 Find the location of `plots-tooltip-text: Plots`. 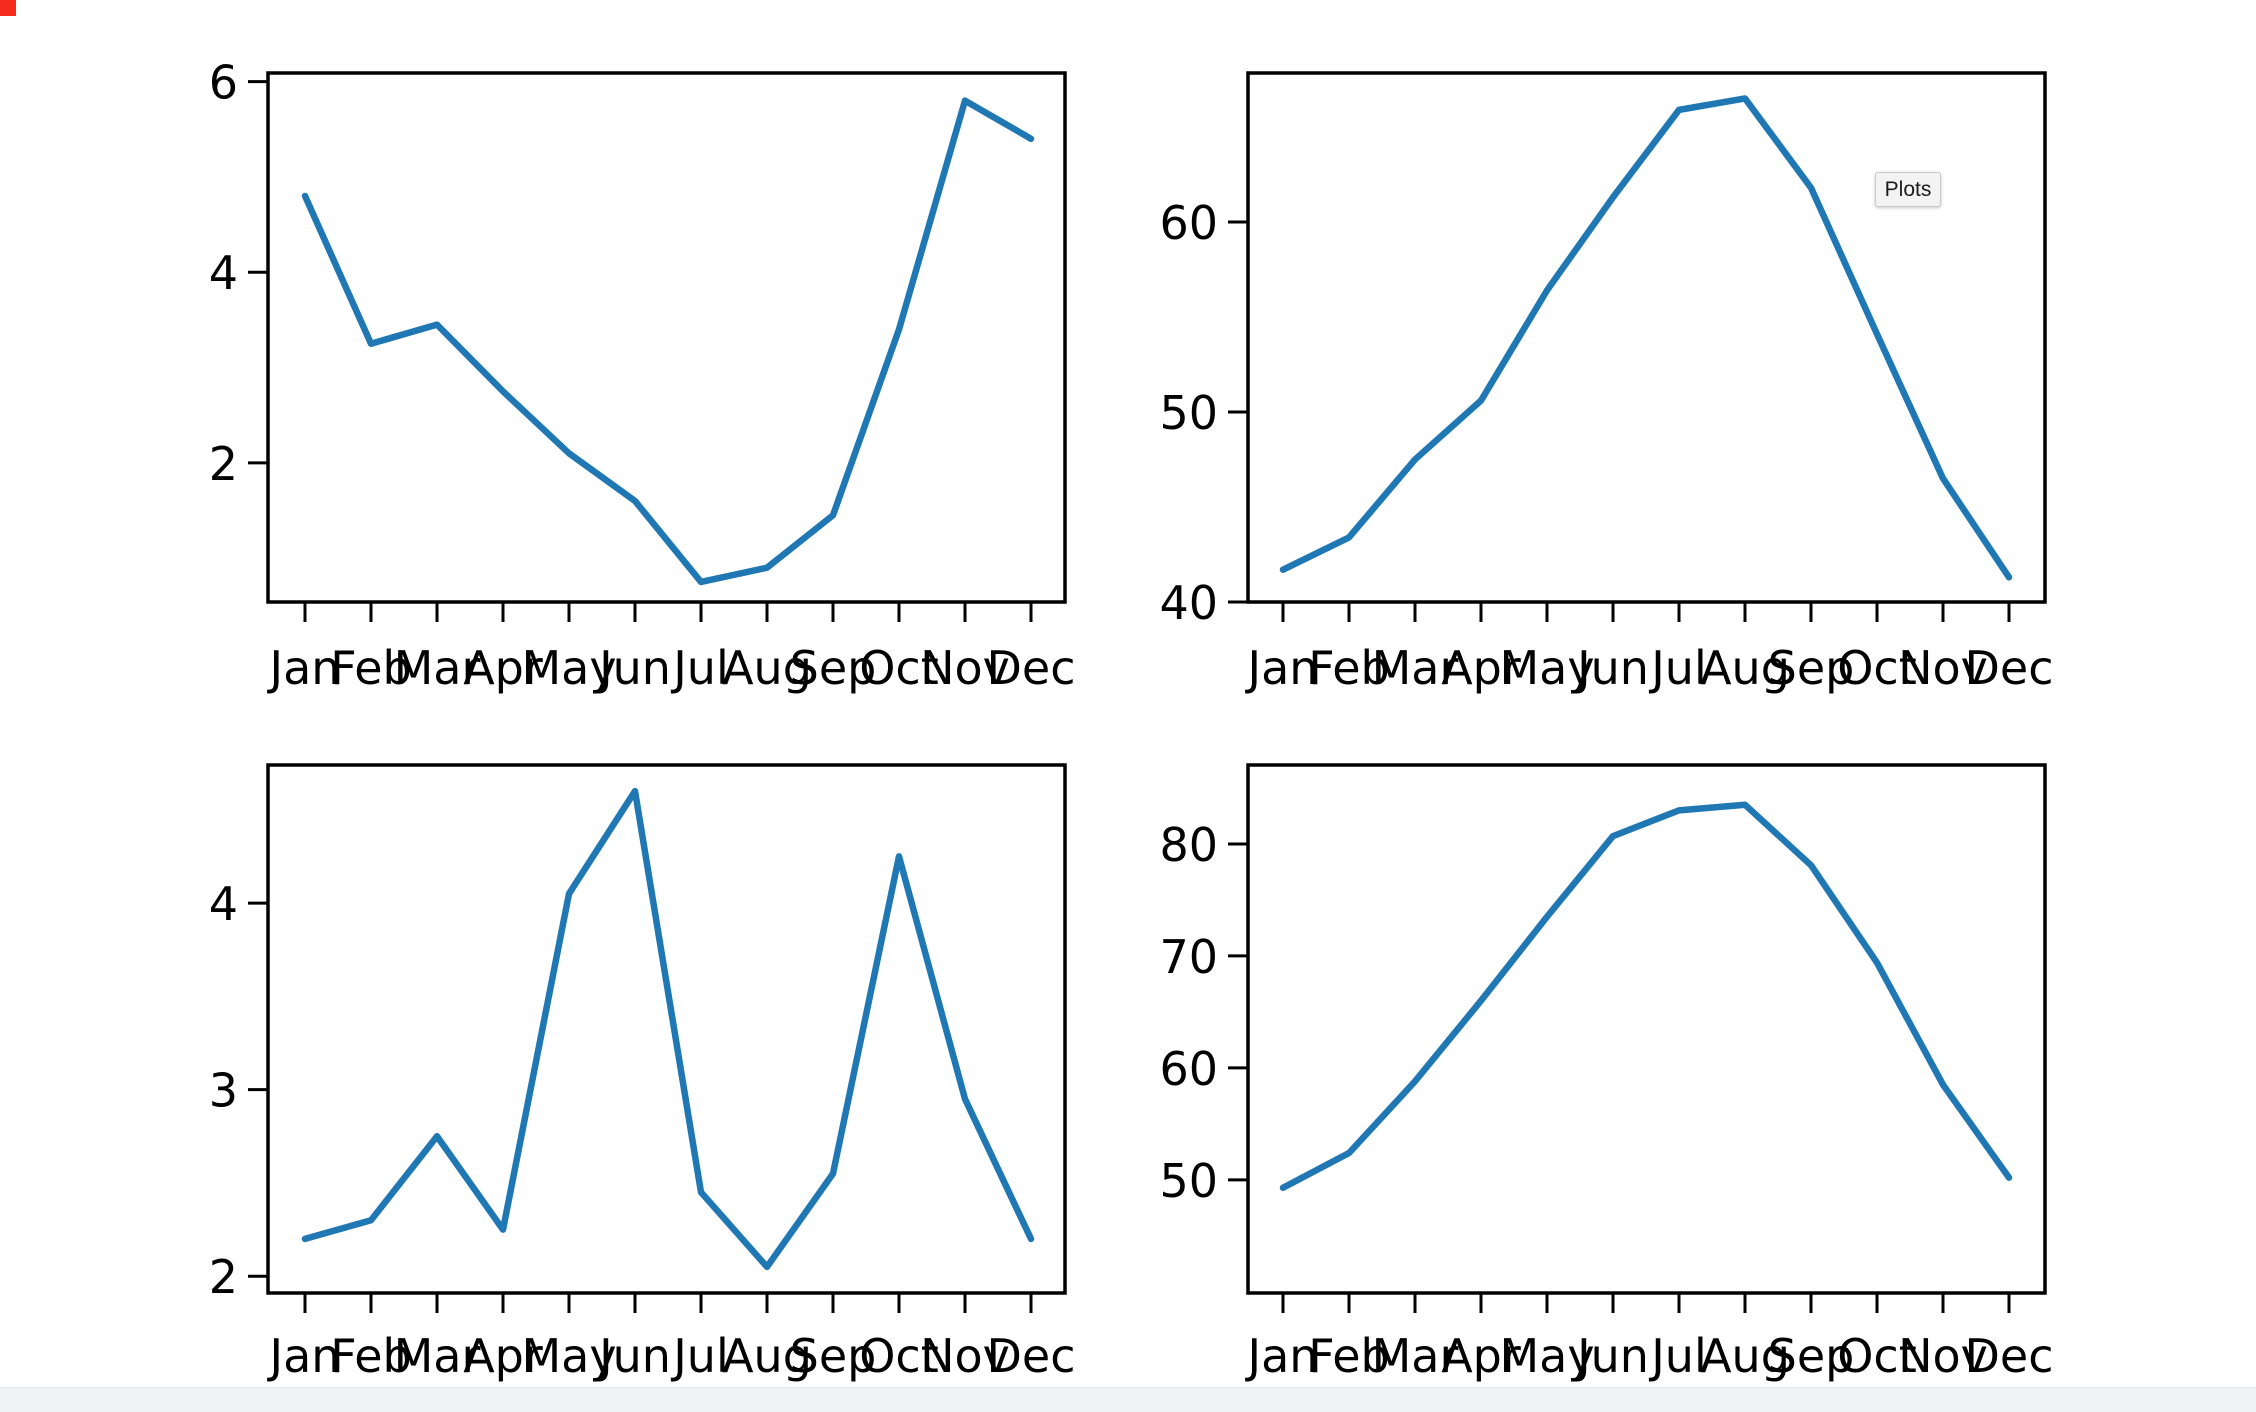

plots-tooltip-text: Plots is located at coordinates (1908, 189).